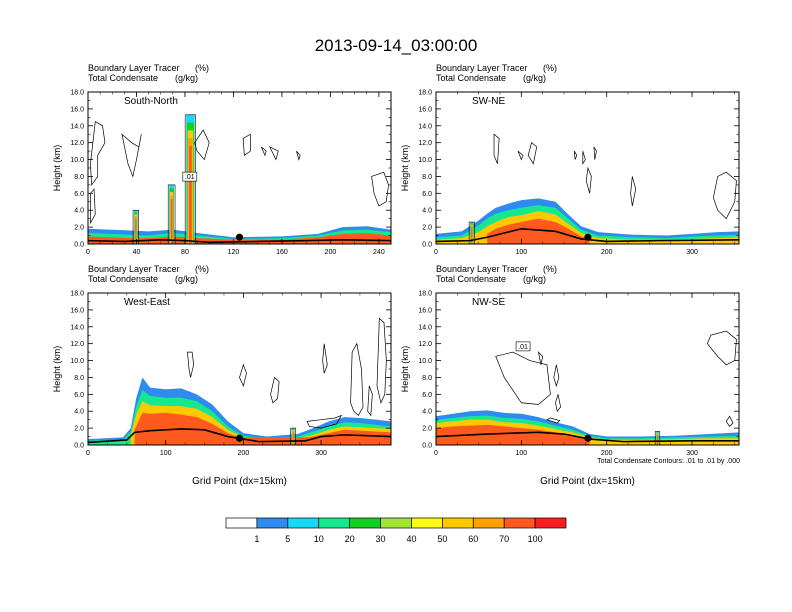 The image size is (792, 612). I want to click on y-tick-label: 0.0, so click(79, 245).